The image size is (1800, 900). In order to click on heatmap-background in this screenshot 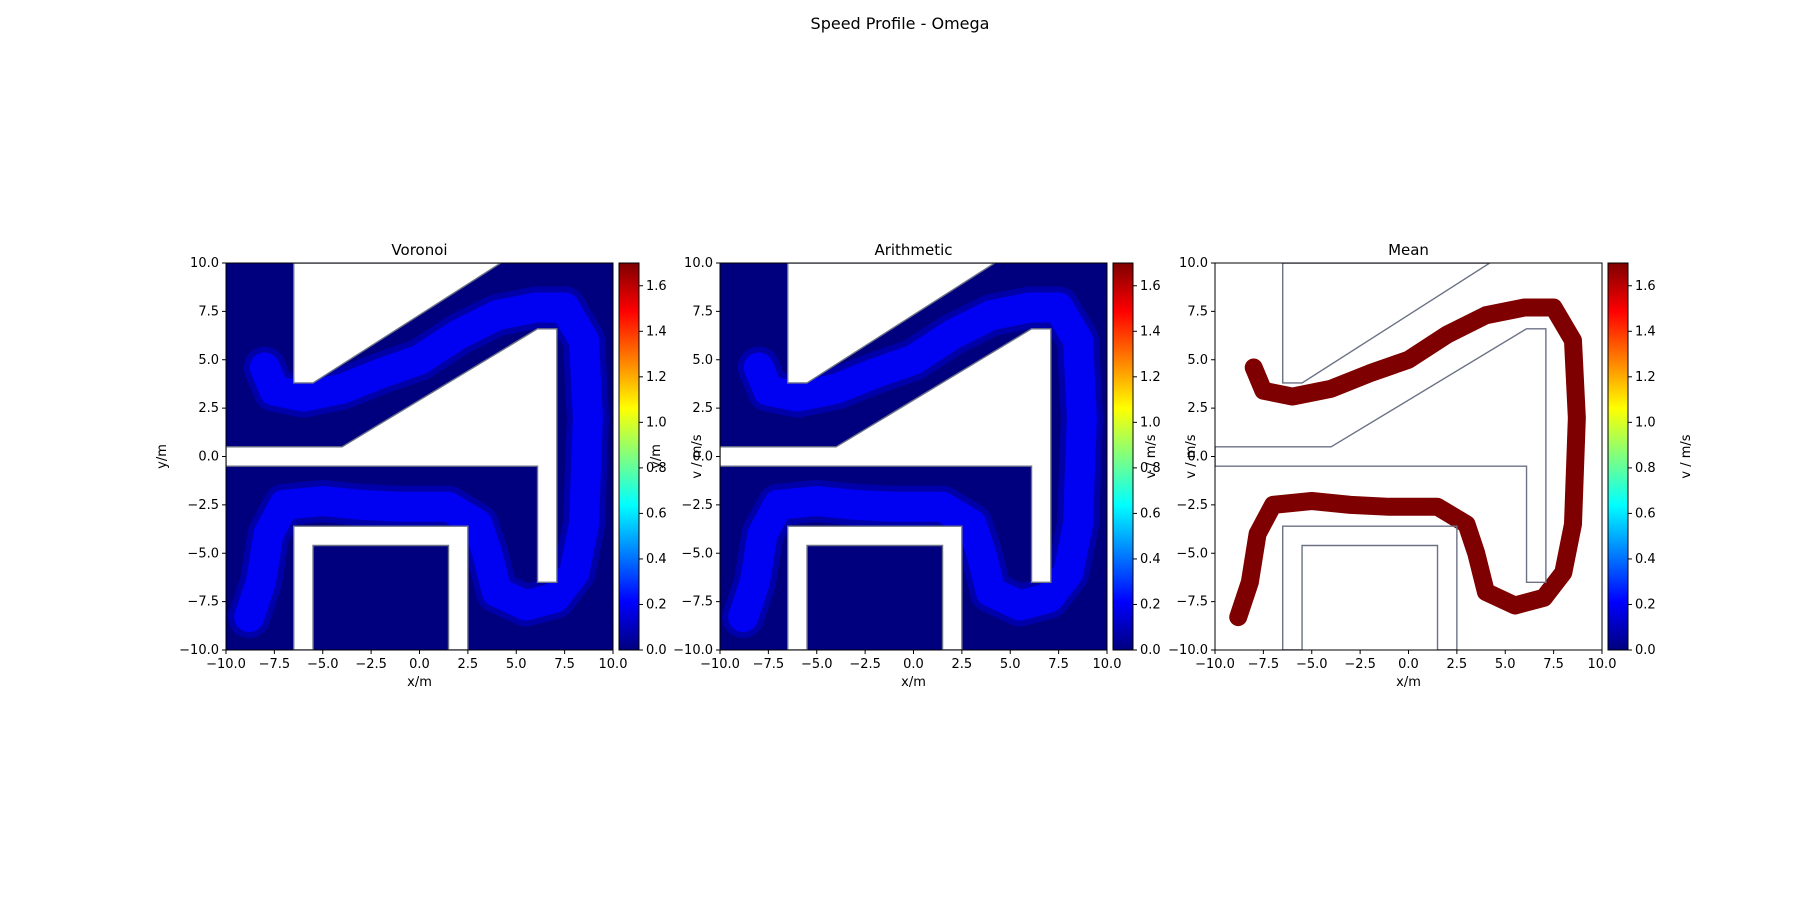, I will do `click(1408, 456)`.